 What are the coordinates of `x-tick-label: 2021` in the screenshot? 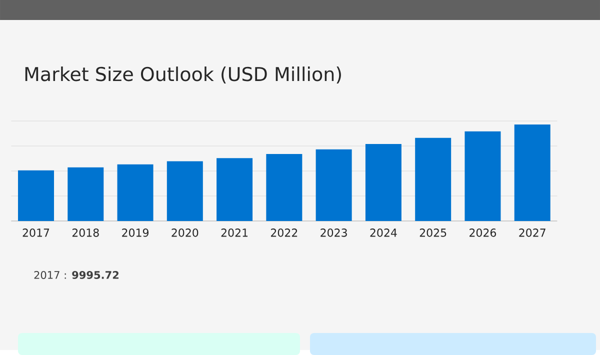 It's located at (234, 232).